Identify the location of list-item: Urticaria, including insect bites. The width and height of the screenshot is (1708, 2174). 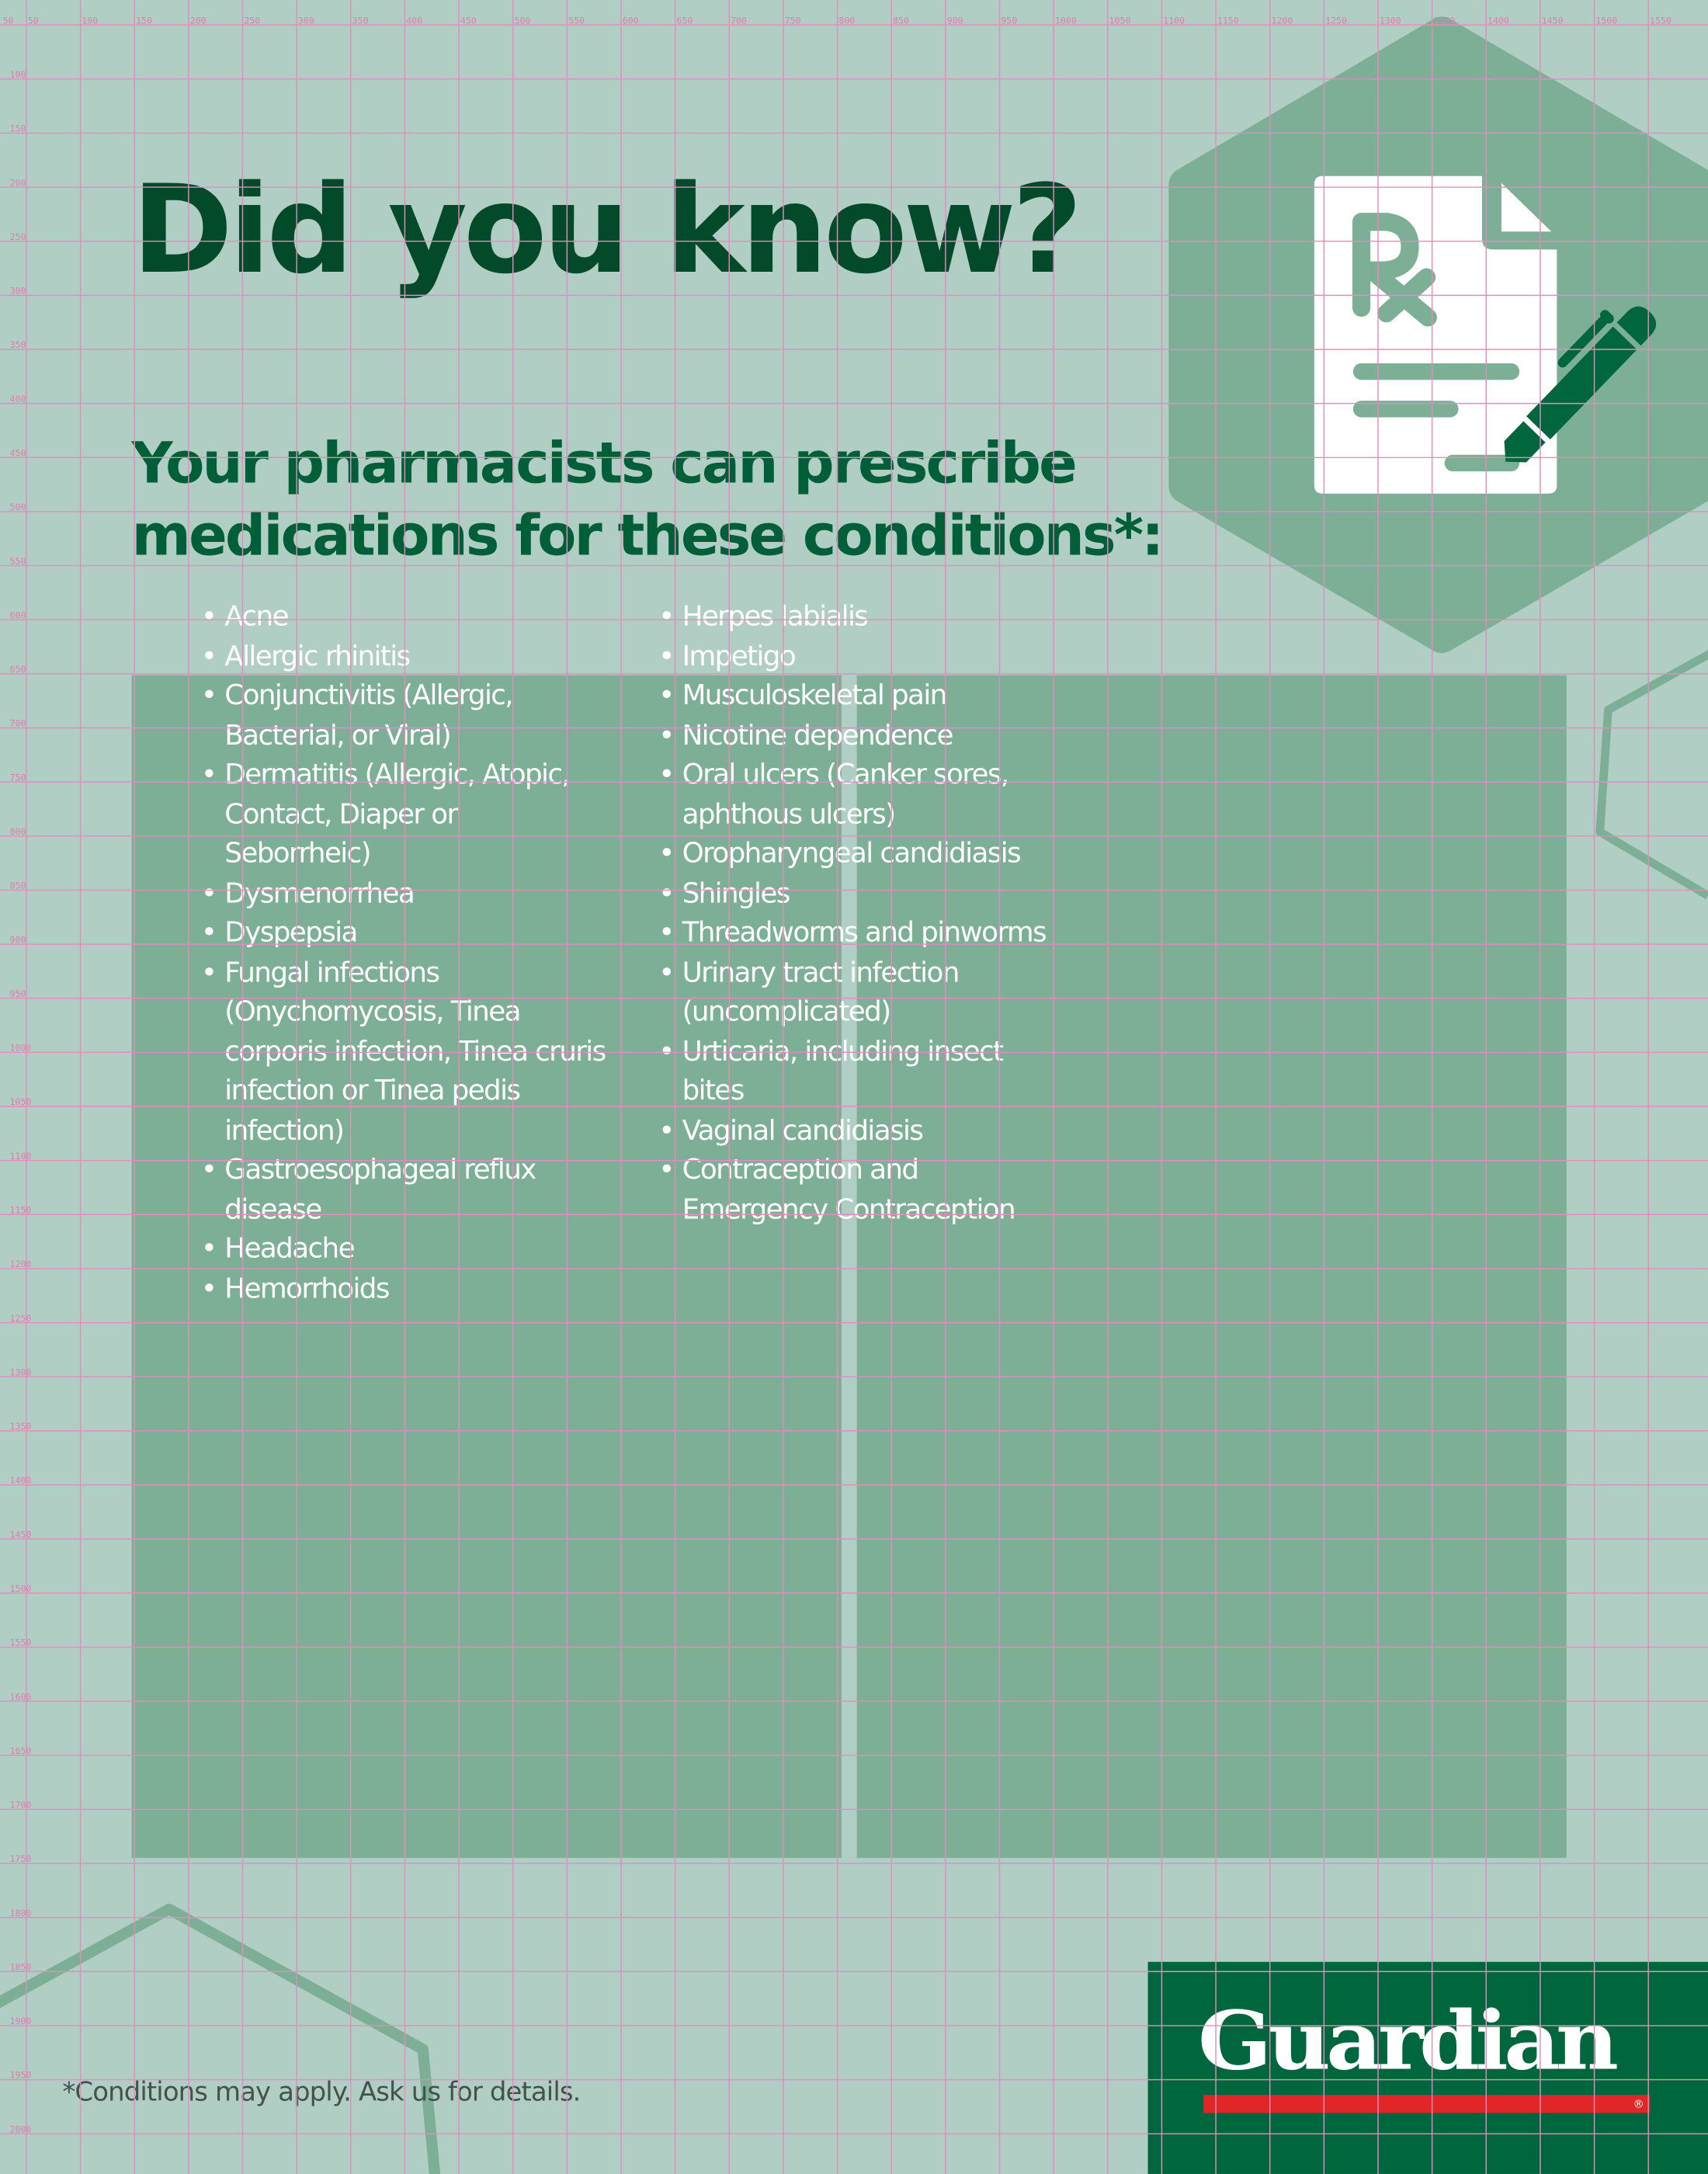
(861, 1071).